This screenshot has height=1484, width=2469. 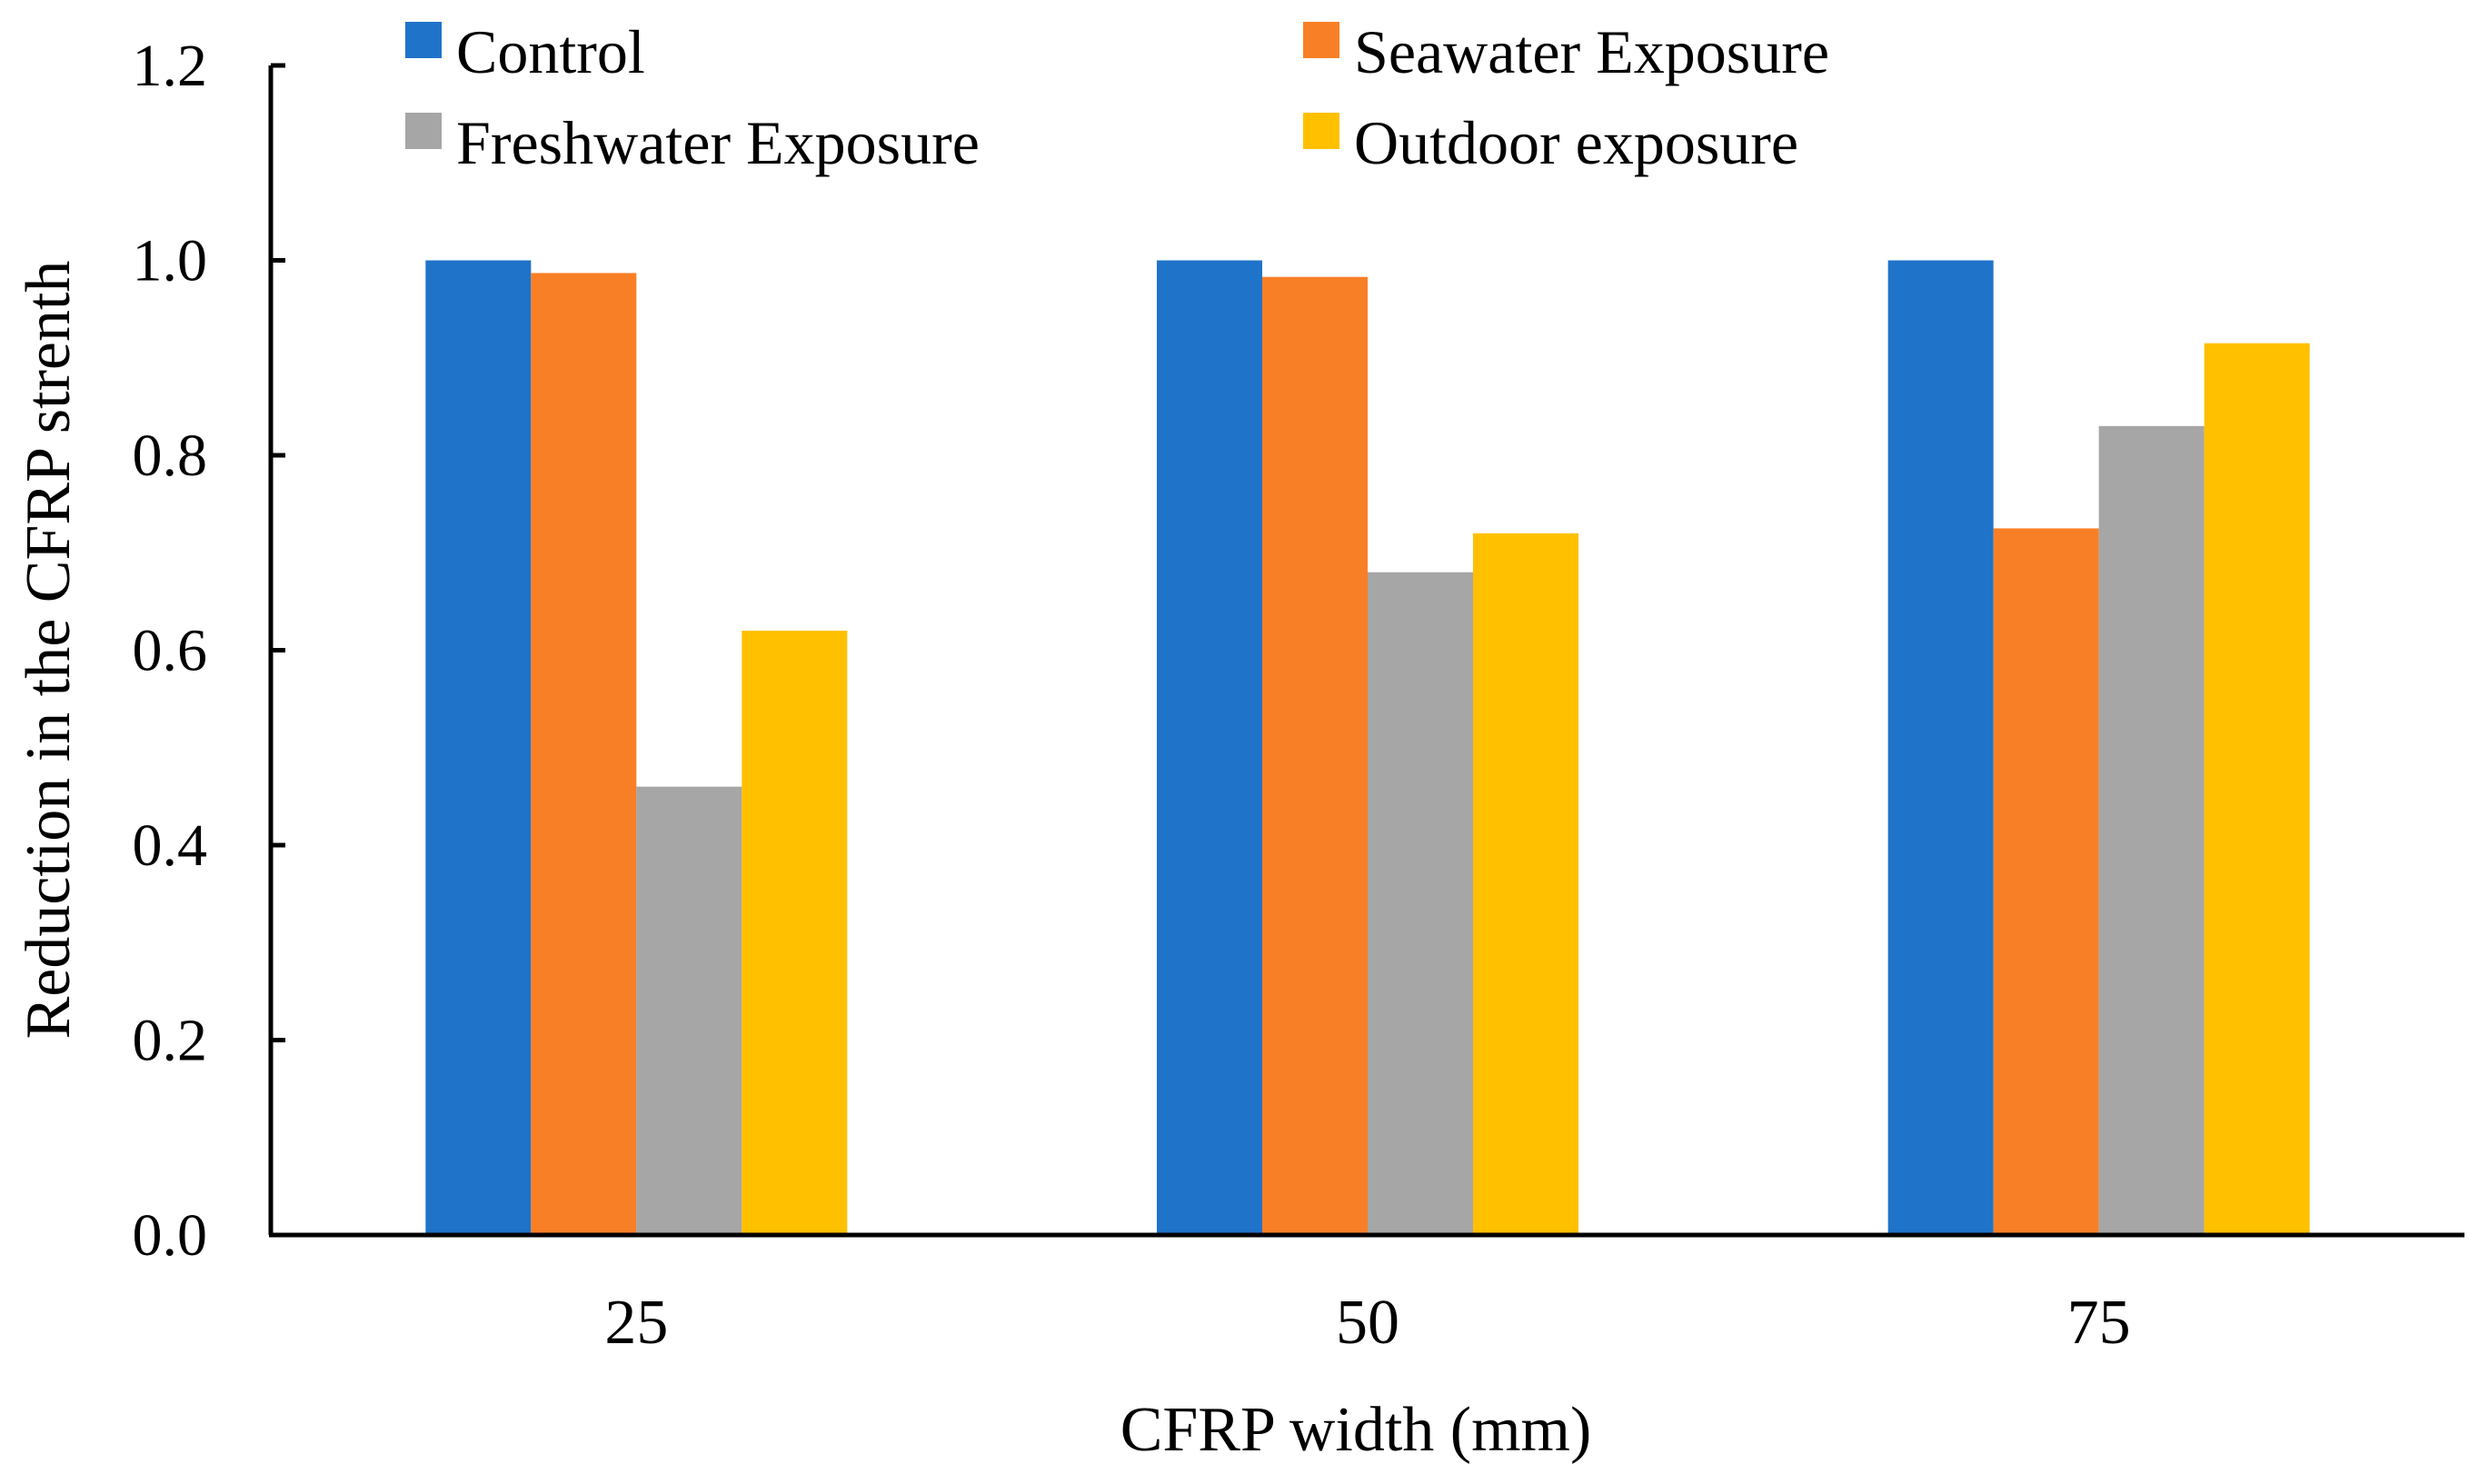 I want to click on legend-label: Freshwater Exposure, so click(x=718, y=142).